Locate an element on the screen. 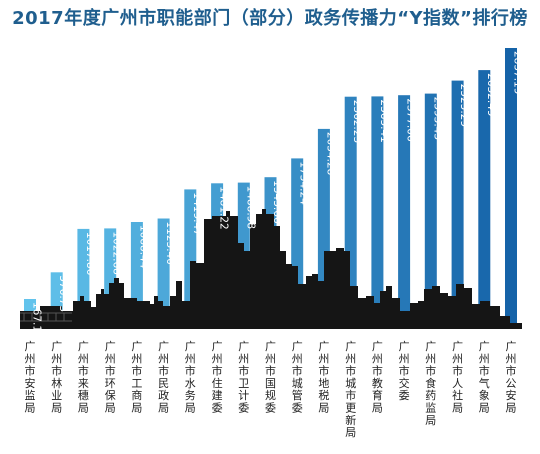  value-label-1: 167.16 is located at coordinates (37, 320).